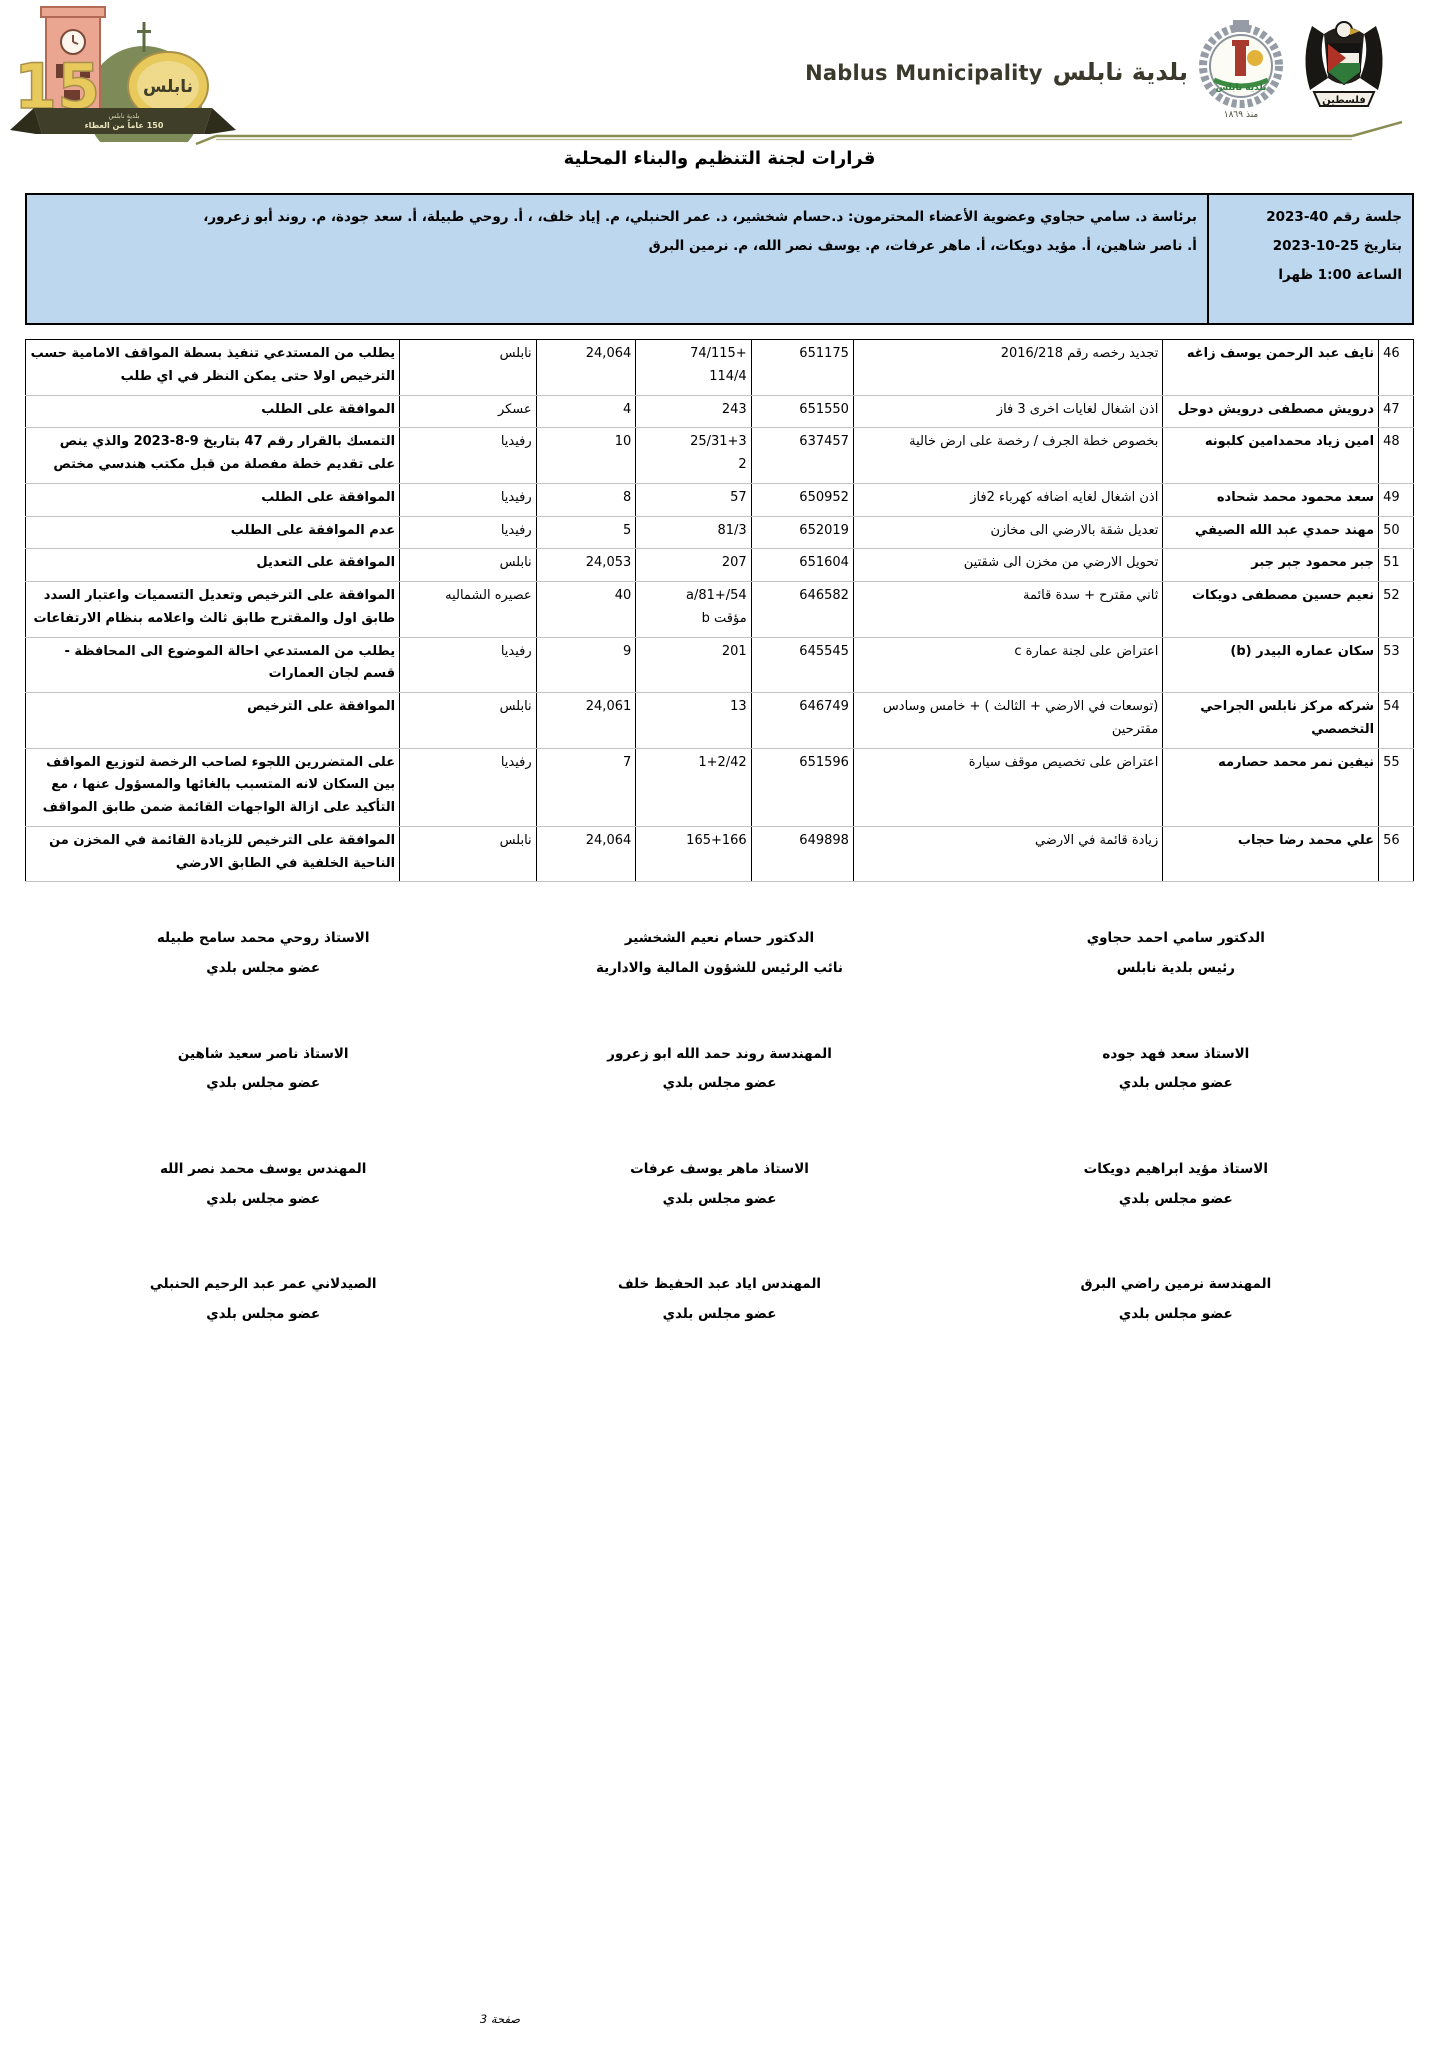 The height and width of the screenshot is (2048, 1439). Describe the element at coordinates (1241, 72) in the screenshot. I see `nablus-municipality-emblem-icon: بلدية نابلس منذ ١٨٦٩` at that location.